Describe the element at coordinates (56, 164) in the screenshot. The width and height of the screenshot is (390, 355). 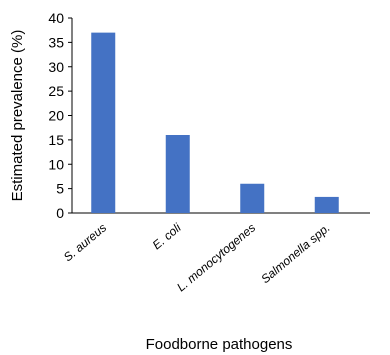
I see `y-tick-label: 10` at that location.